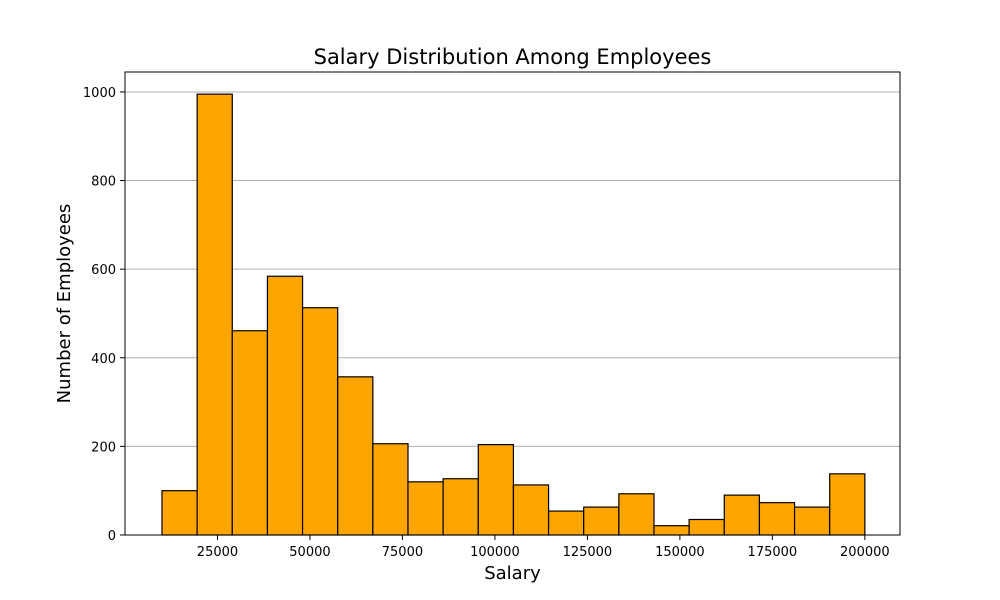  Describe the element at coordinates (773, 552) in the screenshot. I see `x-tick-label: 175000` at that location.